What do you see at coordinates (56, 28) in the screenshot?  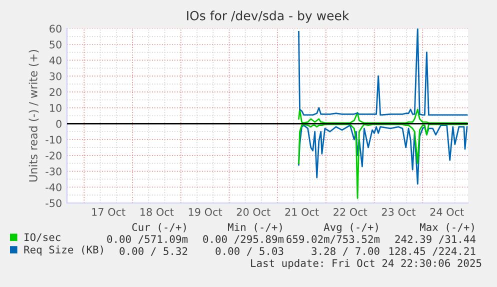 I see `y-tick-label: 60` at bounding box center [56, 28].